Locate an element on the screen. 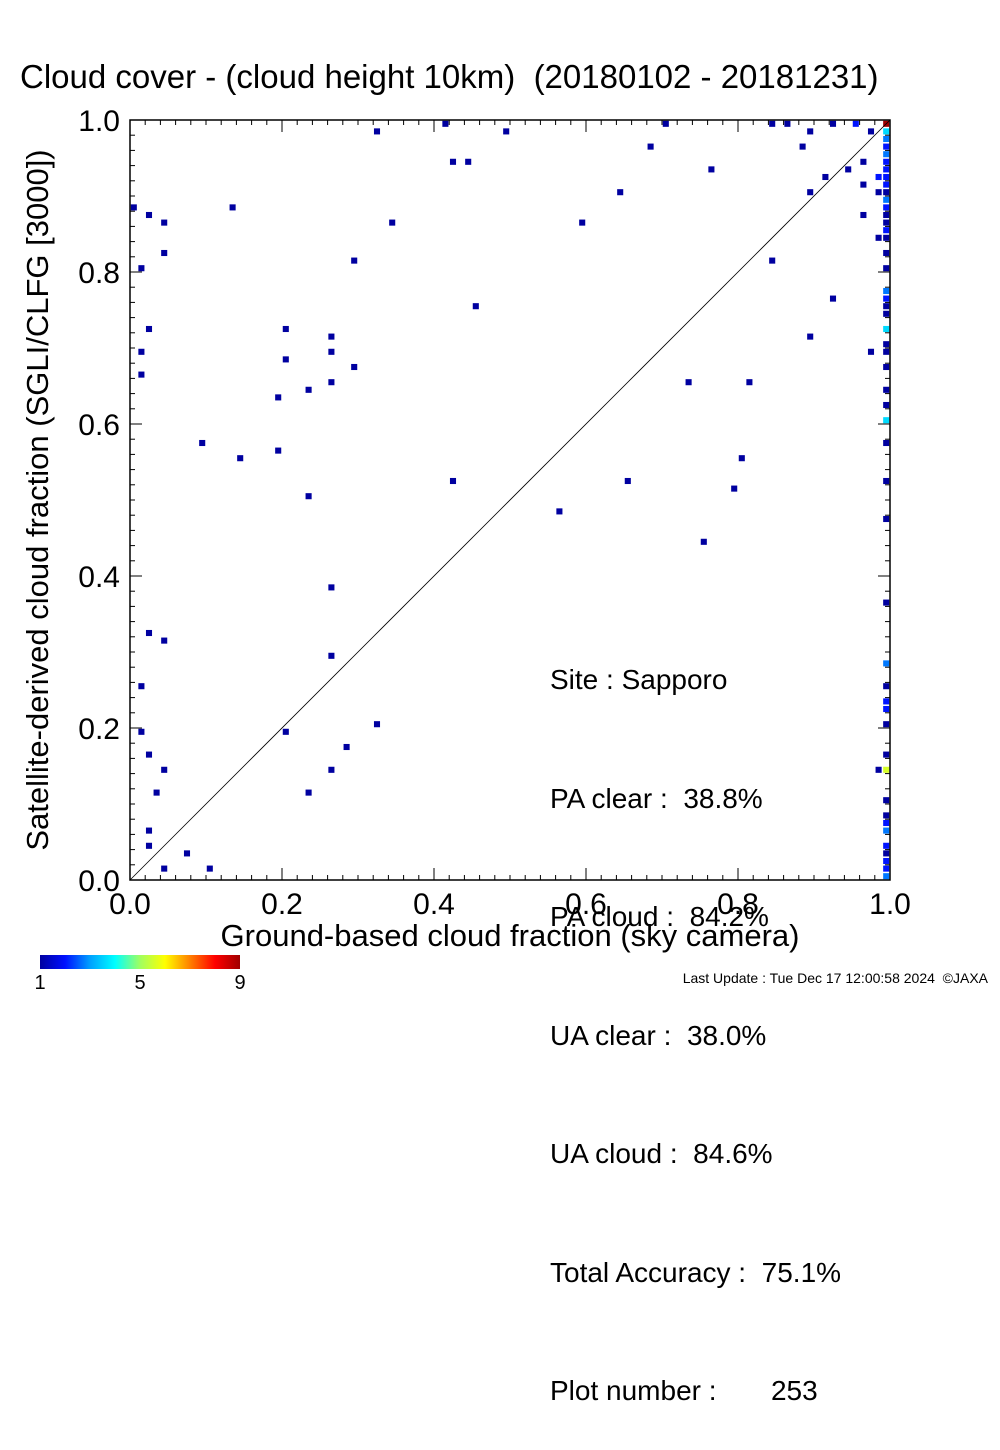  x-tick-label: 0.0 is located at coordinates (130, 904).